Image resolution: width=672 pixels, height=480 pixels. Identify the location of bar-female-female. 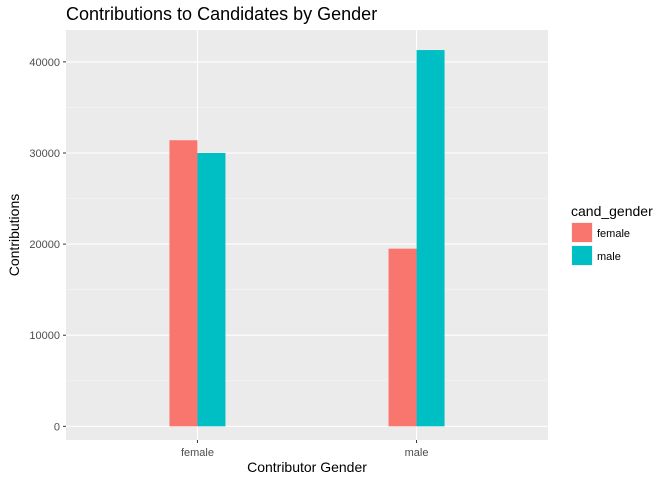
(183, 283).